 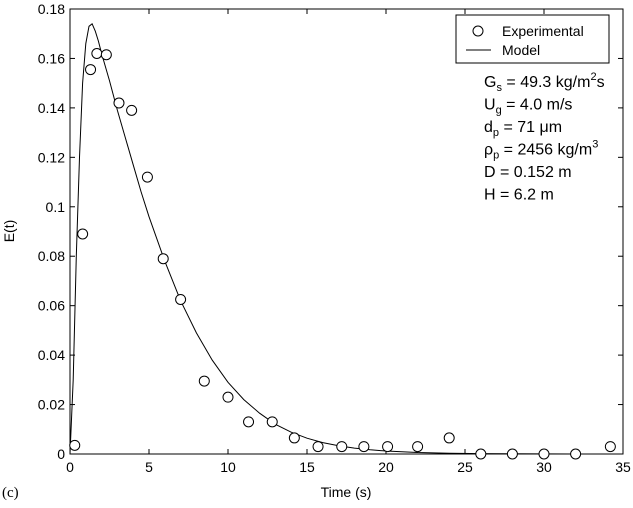 I want to click on y-tick-label: 0.14, so click(x=51, y=108).